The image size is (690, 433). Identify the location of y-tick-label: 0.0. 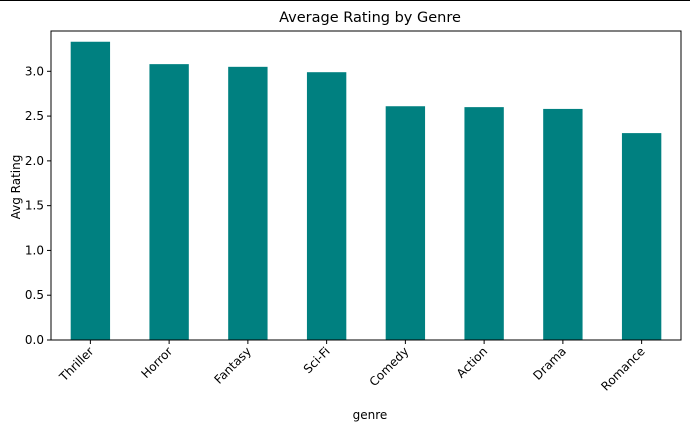
(34, 340).